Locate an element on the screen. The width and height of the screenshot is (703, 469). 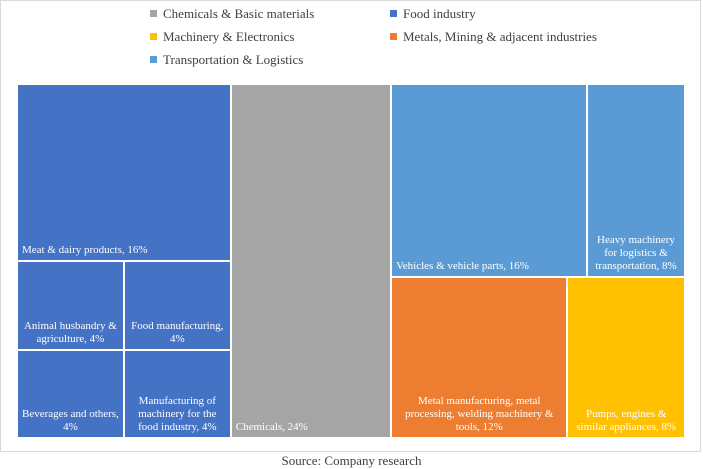
legend-item: Food industry is located at coordinates (433, 14).